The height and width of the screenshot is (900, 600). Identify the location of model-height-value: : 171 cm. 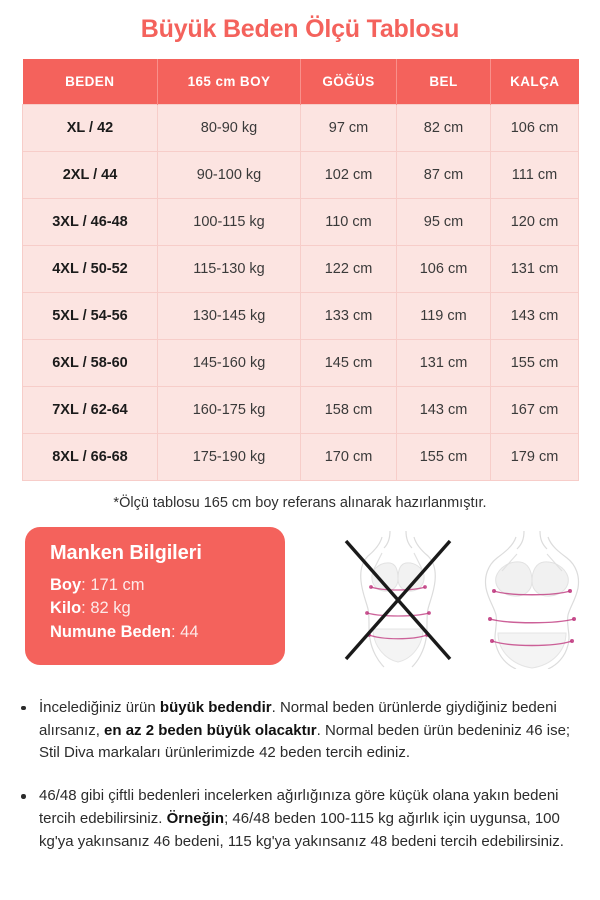
(113, 584).